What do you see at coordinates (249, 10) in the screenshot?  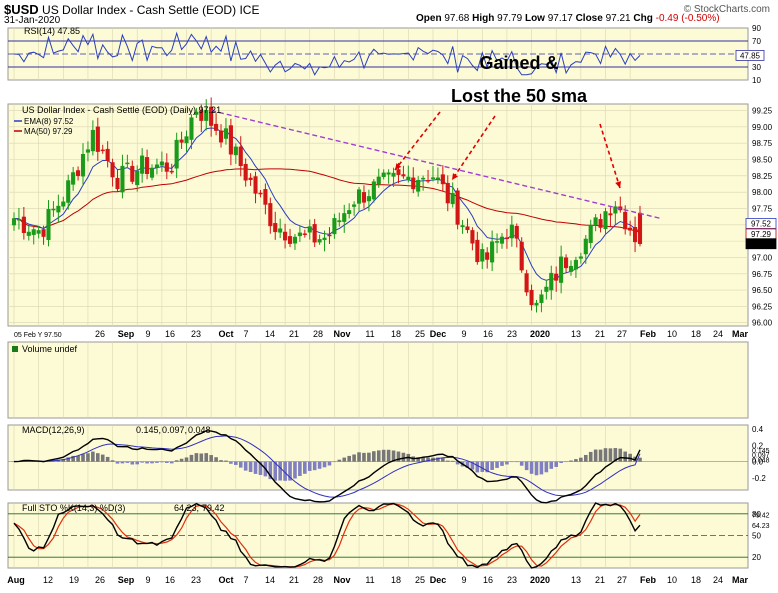 I see `exchange: ICE` at bounding box center [249, 10].